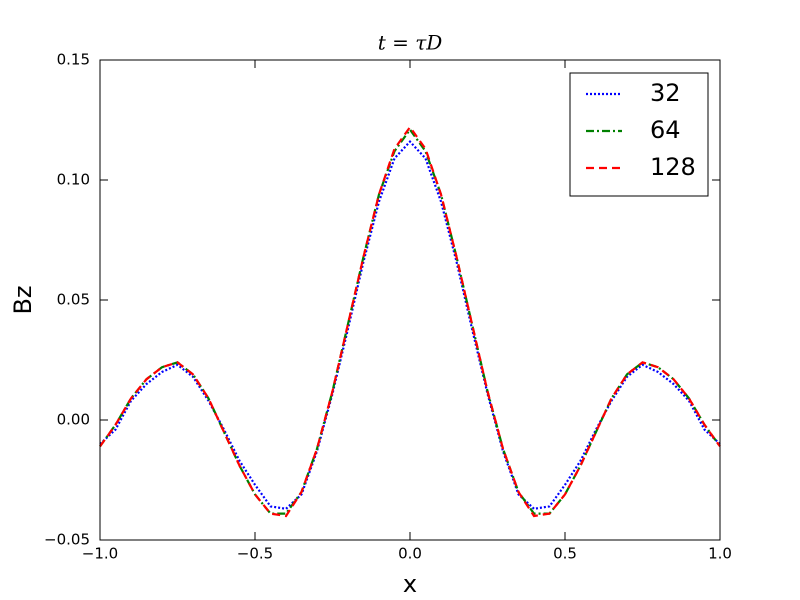 The height and width of the screenshot is (600, 800). I want to click on legend-box, so click(639, 134).